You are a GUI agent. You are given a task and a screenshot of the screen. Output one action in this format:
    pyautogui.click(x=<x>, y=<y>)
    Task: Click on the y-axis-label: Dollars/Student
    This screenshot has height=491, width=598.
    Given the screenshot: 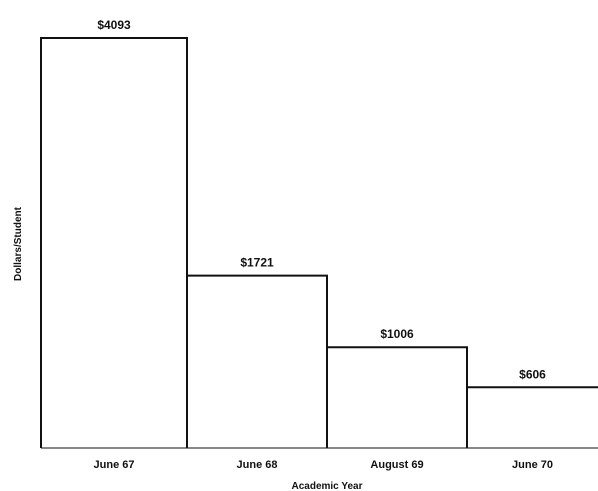 What is the action you would take?
    pyautogui.click(x=18, y=243)
    